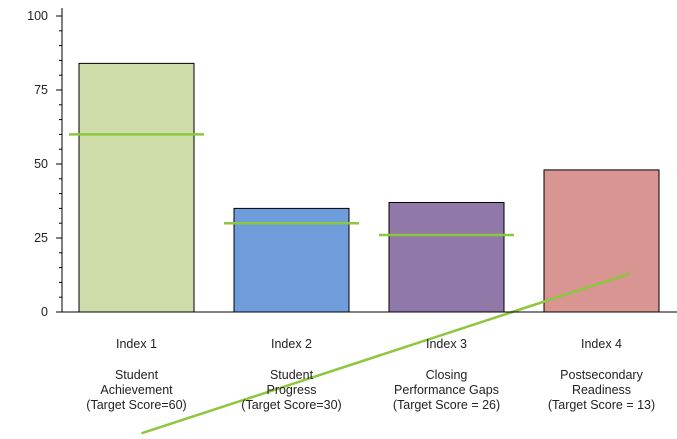 Image resolution: width=677 pixels, height=439 pixels. I want to click on y-tick-label: 100, so click(37, 16).